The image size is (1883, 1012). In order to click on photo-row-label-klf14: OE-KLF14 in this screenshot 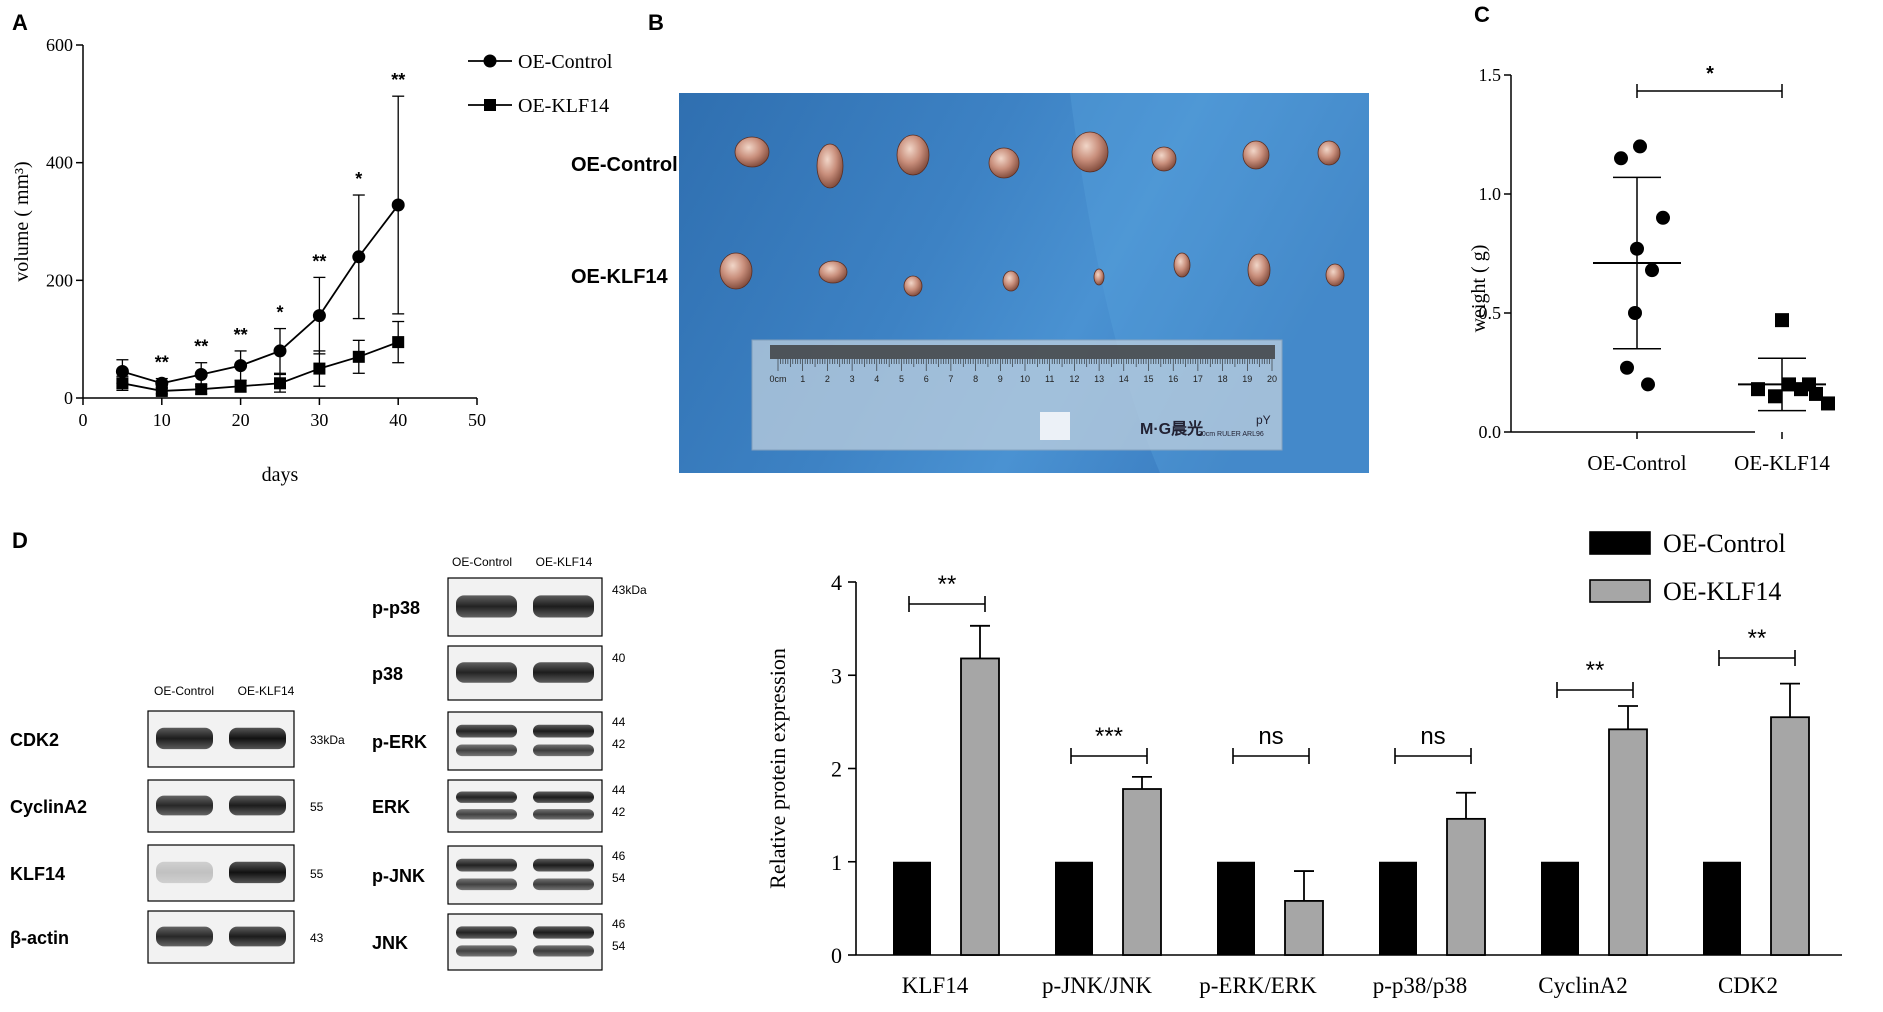, I will do `click(620, 277)`.